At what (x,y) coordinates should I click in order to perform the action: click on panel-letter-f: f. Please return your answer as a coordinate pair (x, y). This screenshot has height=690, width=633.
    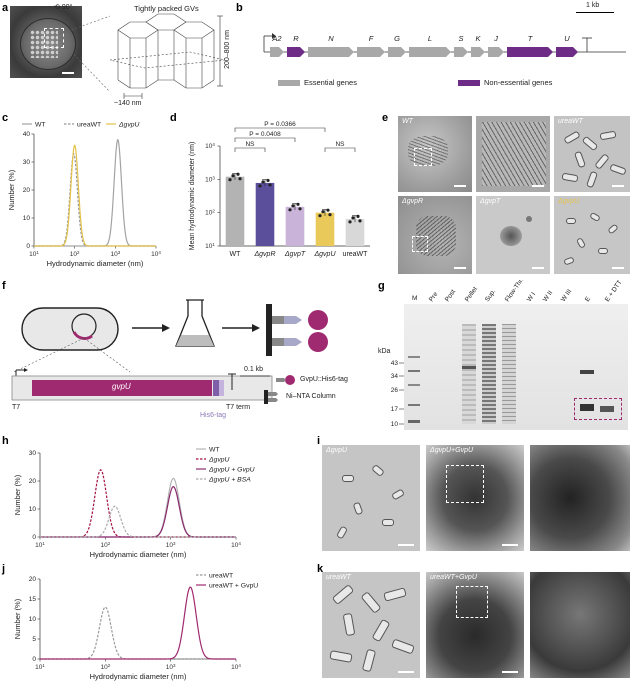
    Looking at the image, I should click on (4, 286).